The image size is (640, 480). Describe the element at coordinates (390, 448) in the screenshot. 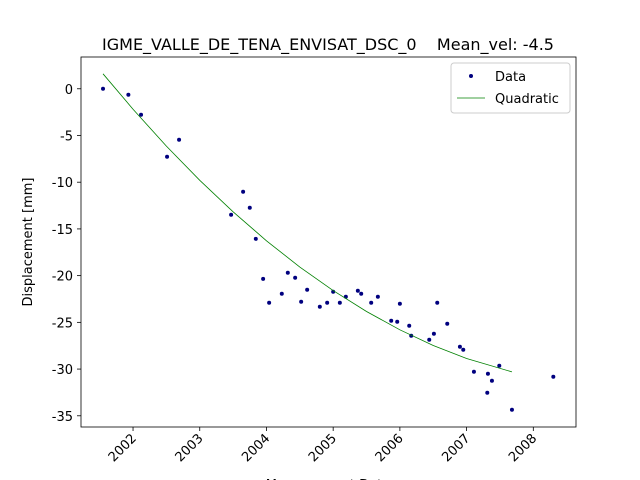

I see `x-tick-label: 2006` at that location.